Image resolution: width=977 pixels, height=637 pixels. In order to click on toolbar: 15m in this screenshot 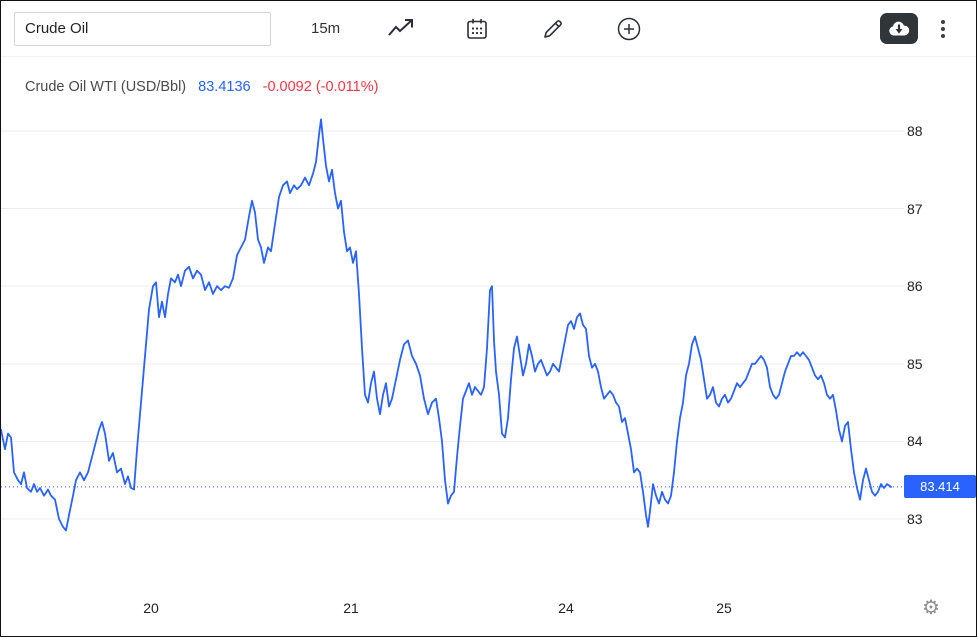, I will do `click(488, 29)`.